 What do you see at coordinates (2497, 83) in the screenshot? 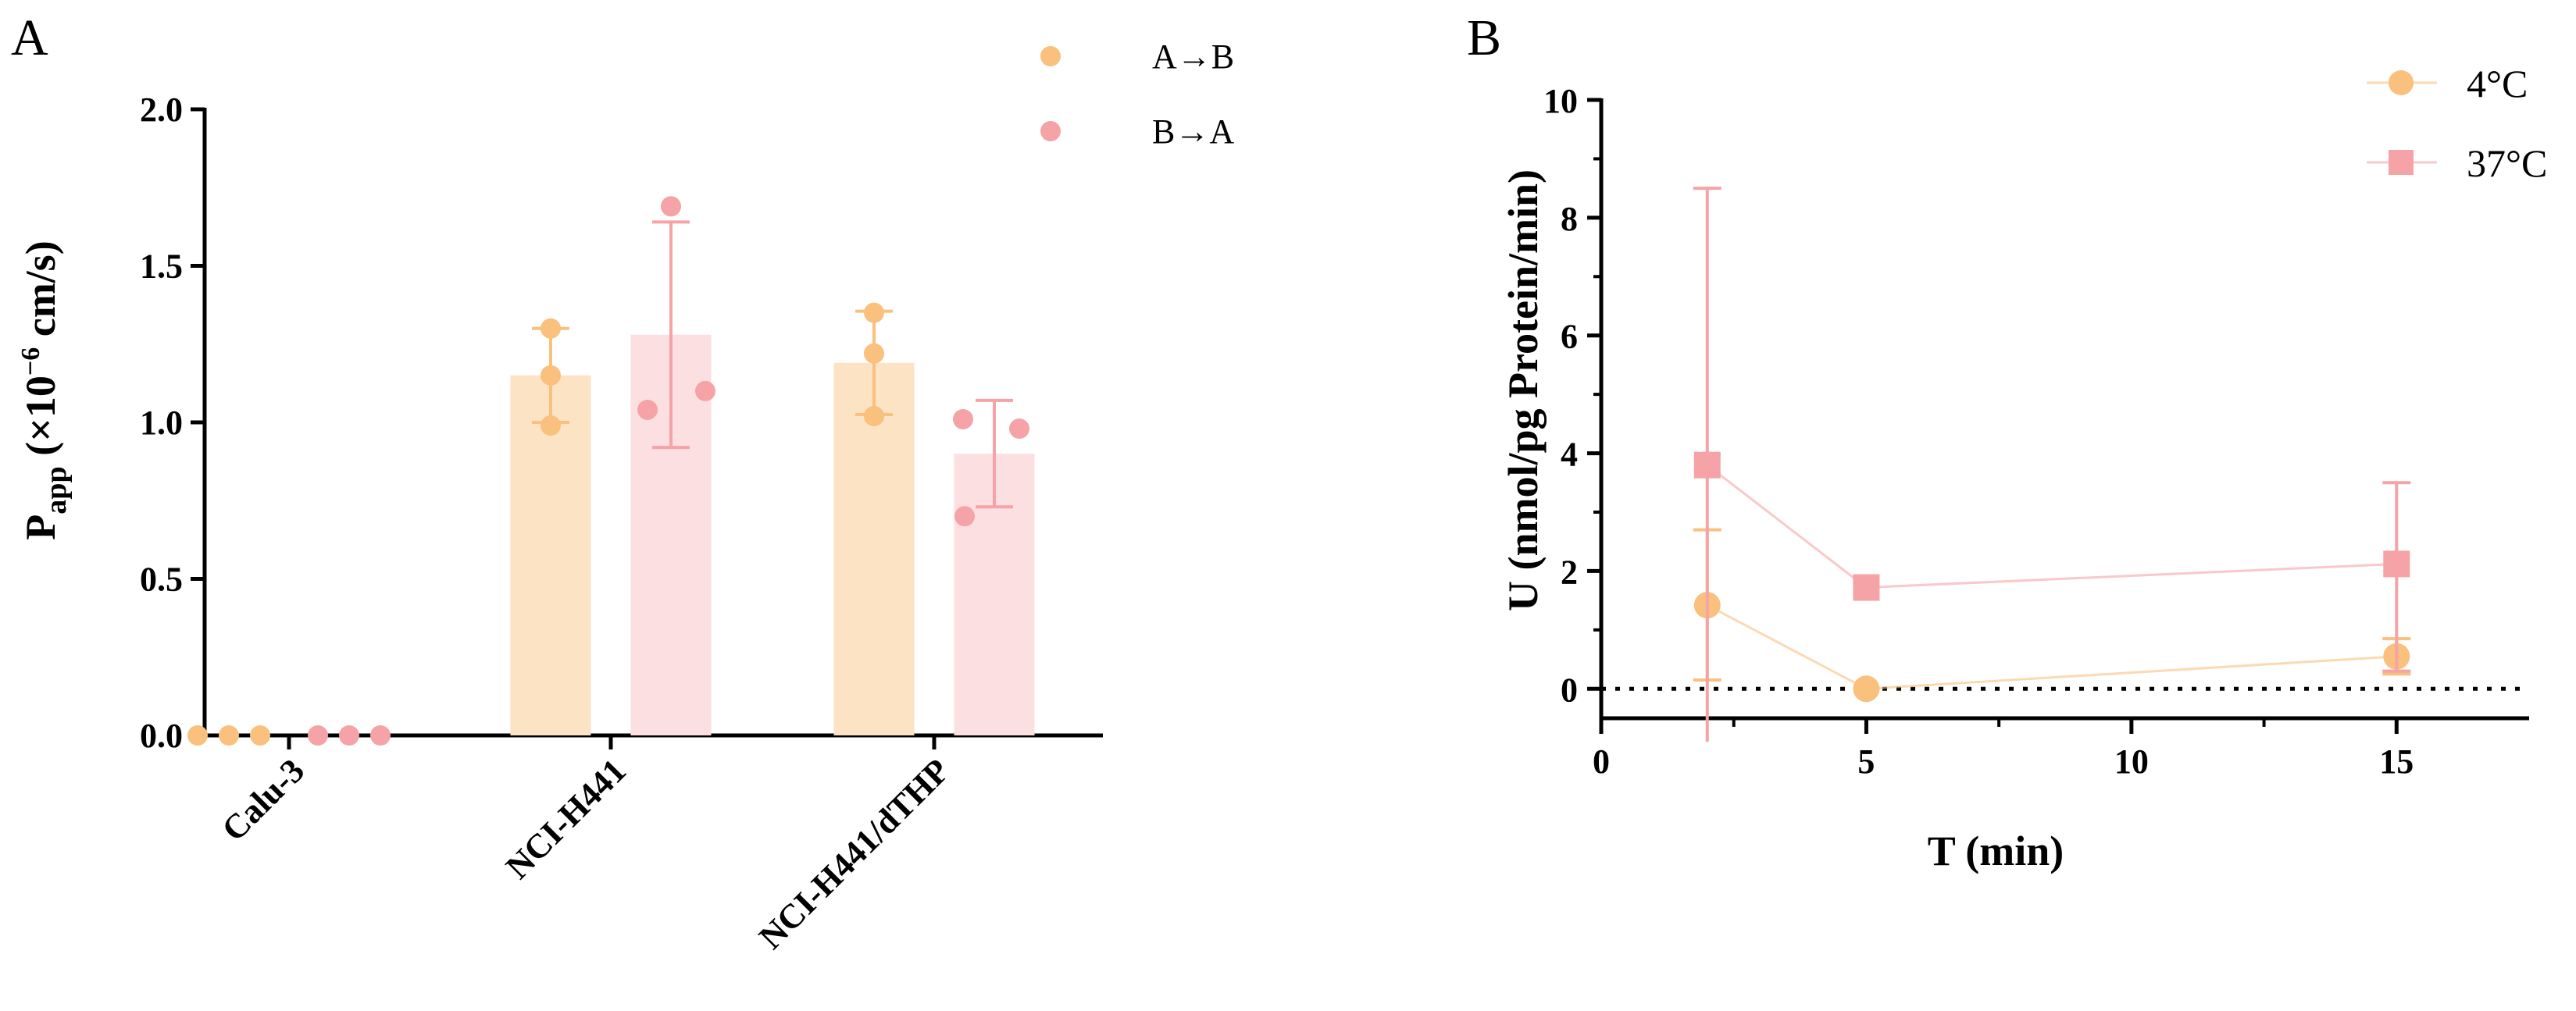
I see `legend-label: 4°C` at bounding box center [2497, 83].